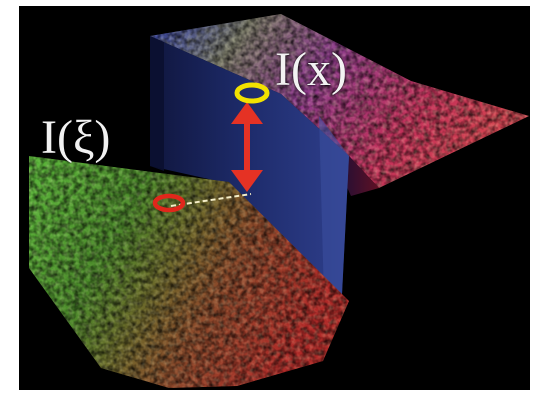 The image size is (535, 397). I want to click on height-difference-arrow, so click(247, 147).